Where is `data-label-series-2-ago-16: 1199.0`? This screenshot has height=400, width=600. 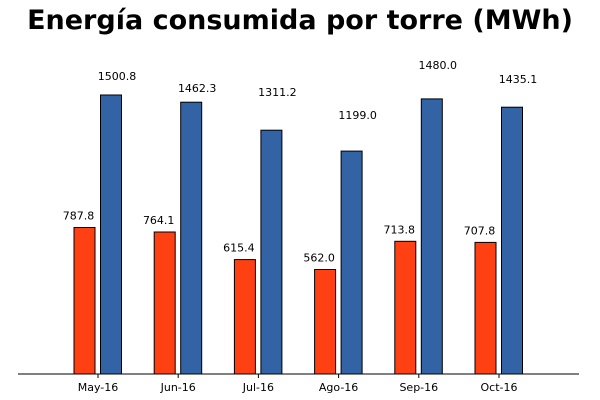 data-label-series-2-ago-16: 1199.0 is located at coordinates (357, 115).